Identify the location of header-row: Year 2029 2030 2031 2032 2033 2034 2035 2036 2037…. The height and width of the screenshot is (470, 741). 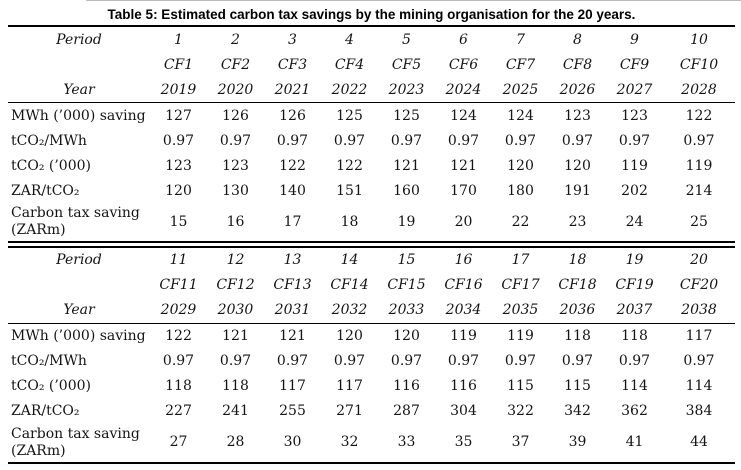
(371, 310).